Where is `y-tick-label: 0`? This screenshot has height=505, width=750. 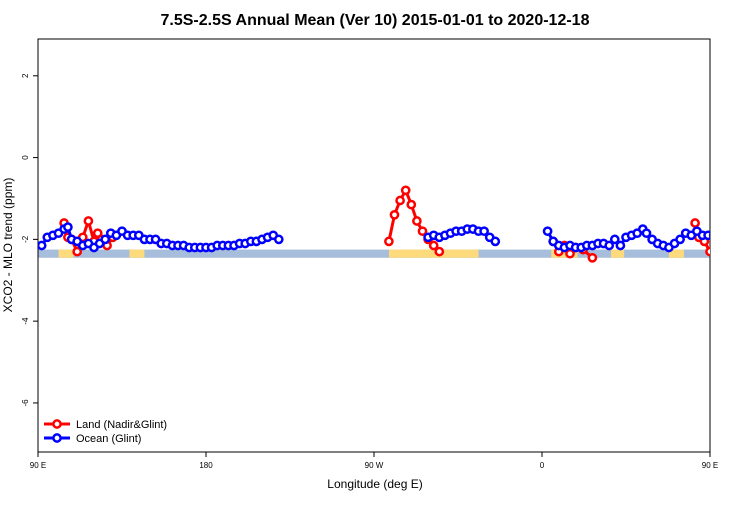
y-tick-label: 0 is located at coordinates (25, 157).